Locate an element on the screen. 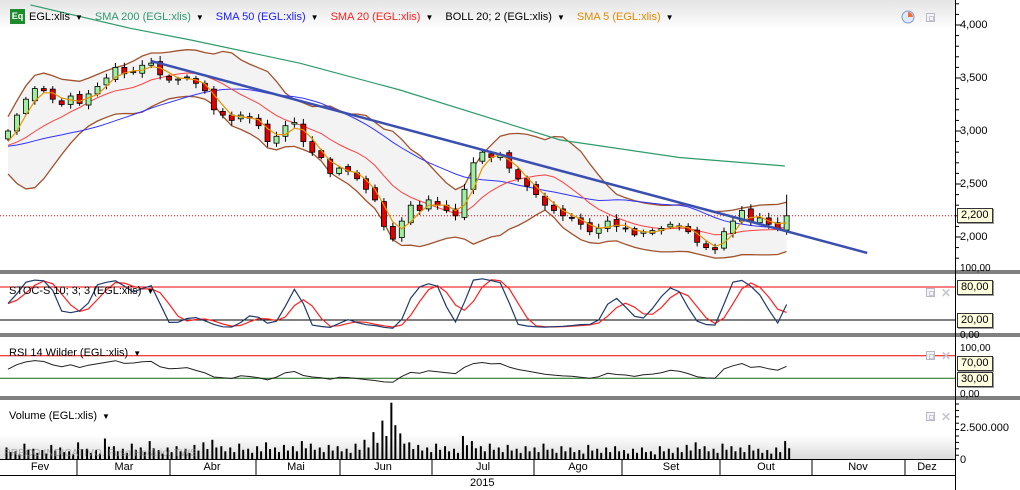 The width and height of the screenshot is (1020, 490). price-tick-label: 4,000 is located at coordinates (974, 25).